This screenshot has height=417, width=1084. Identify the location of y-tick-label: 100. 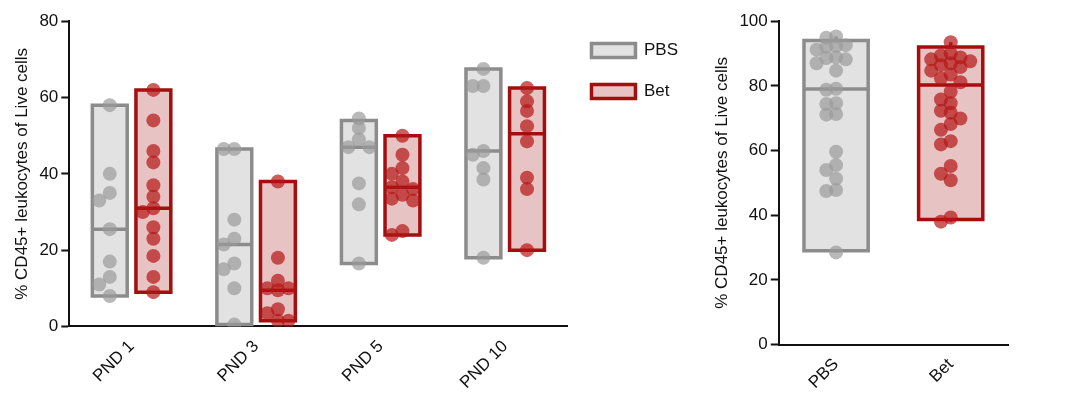
(753, 20).